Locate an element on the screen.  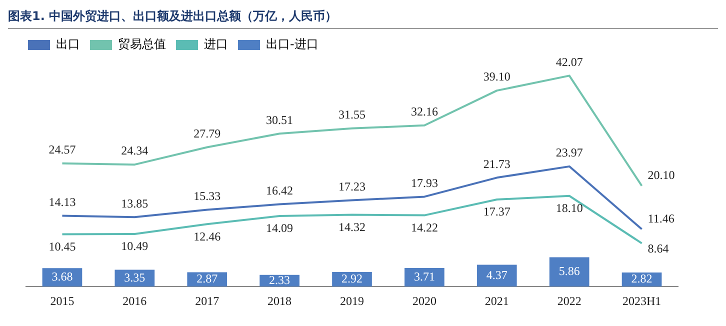
data-label: 16.42 is located at coordinates (280, 190).